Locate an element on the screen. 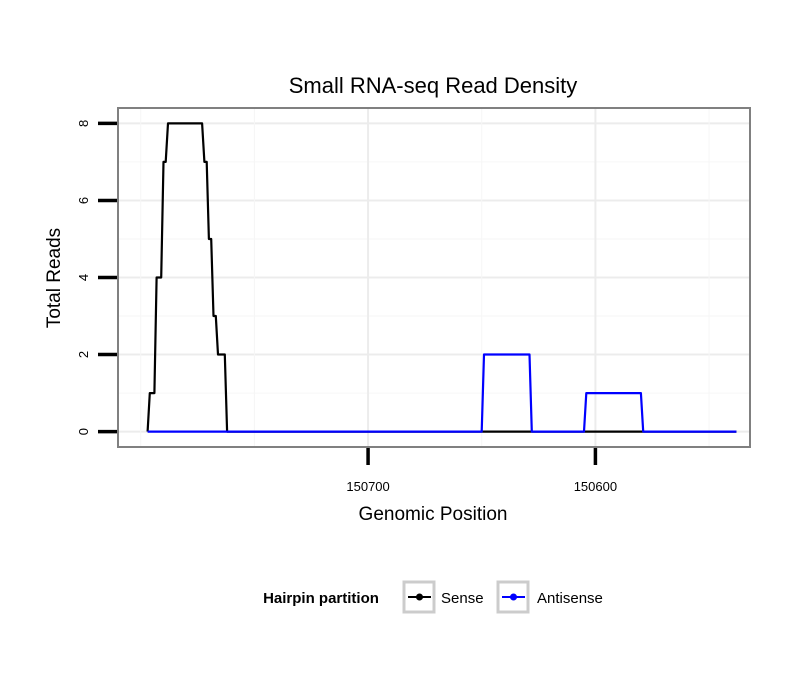  x-tick-label: 150600 is located at coordinates (595, 486).